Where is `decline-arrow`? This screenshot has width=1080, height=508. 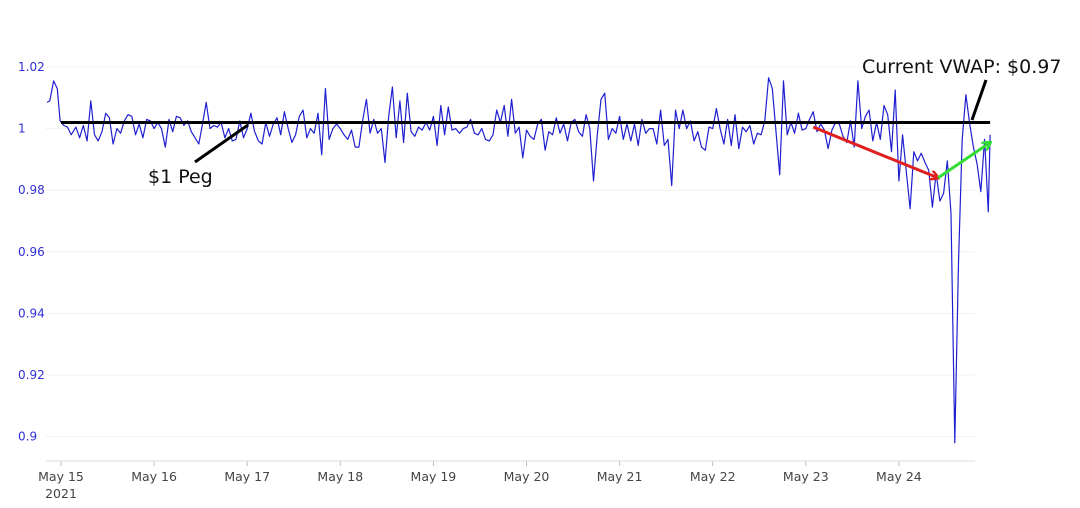
decline-arrow is located at coordinates (875, 151).